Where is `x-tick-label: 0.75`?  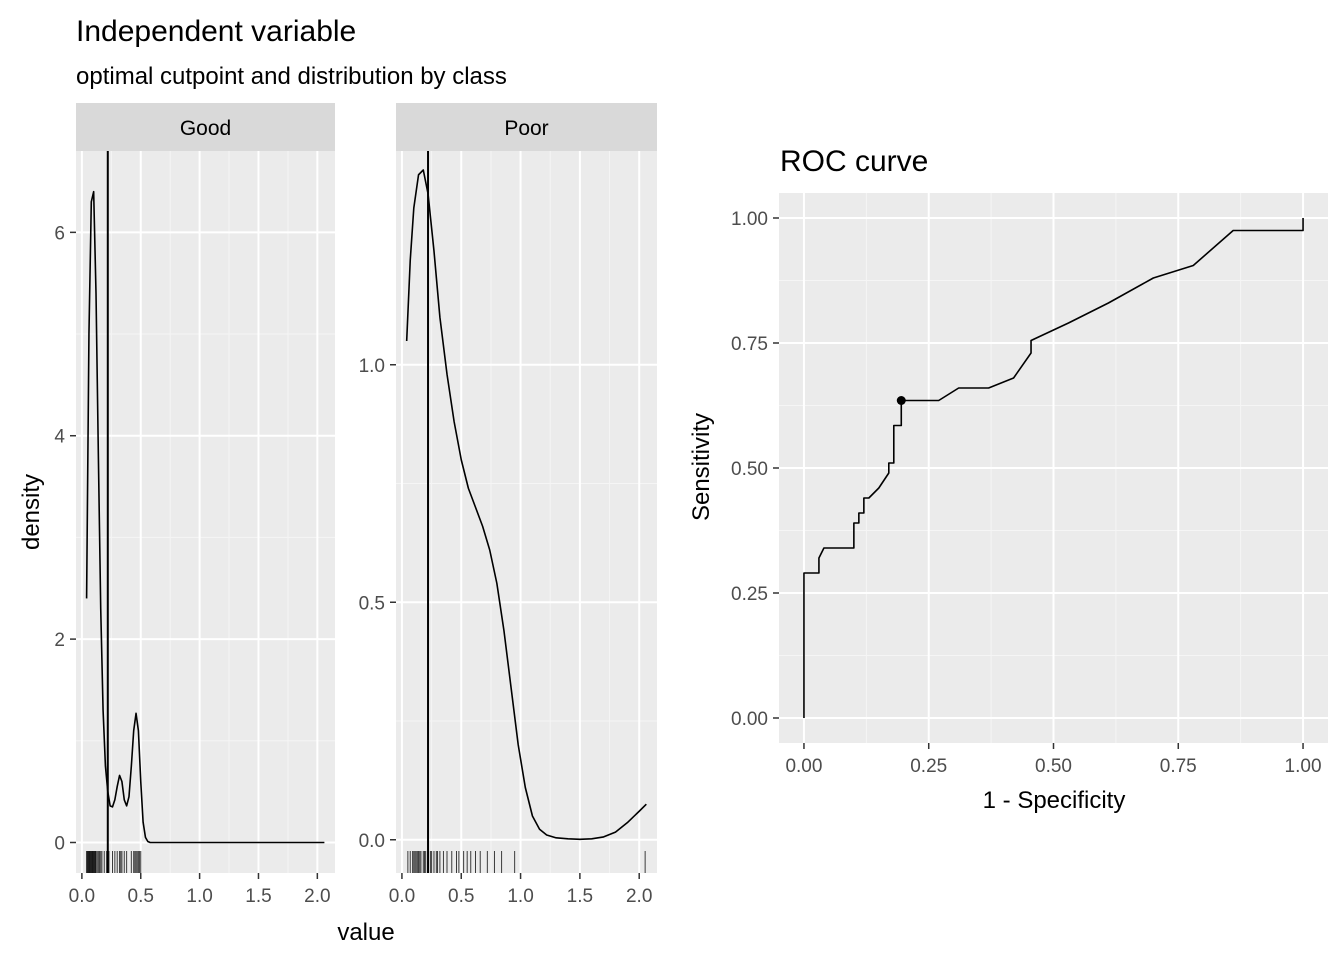
x-tick-label: 0.75 is located at coordinates (1178, 766).